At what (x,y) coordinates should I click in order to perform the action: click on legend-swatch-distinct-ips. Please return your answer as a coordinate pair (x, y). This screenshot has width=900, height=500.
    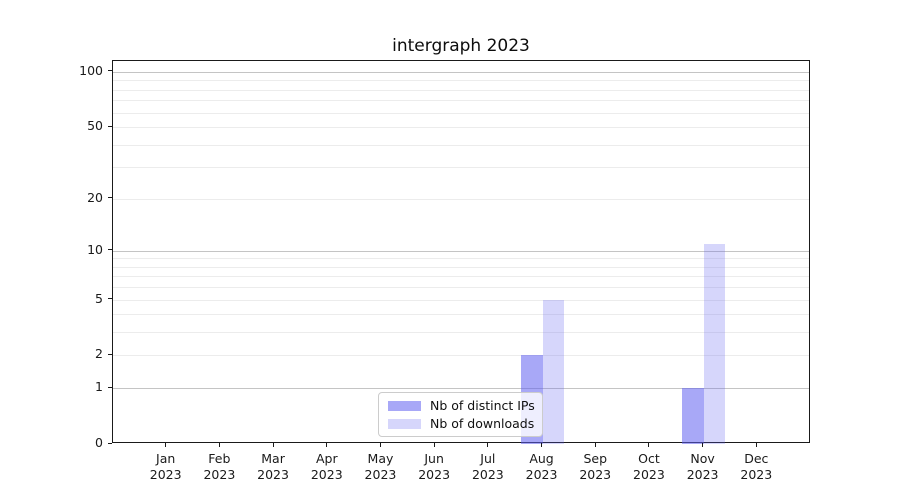
    Looking at the image, I should click on (404, 405).